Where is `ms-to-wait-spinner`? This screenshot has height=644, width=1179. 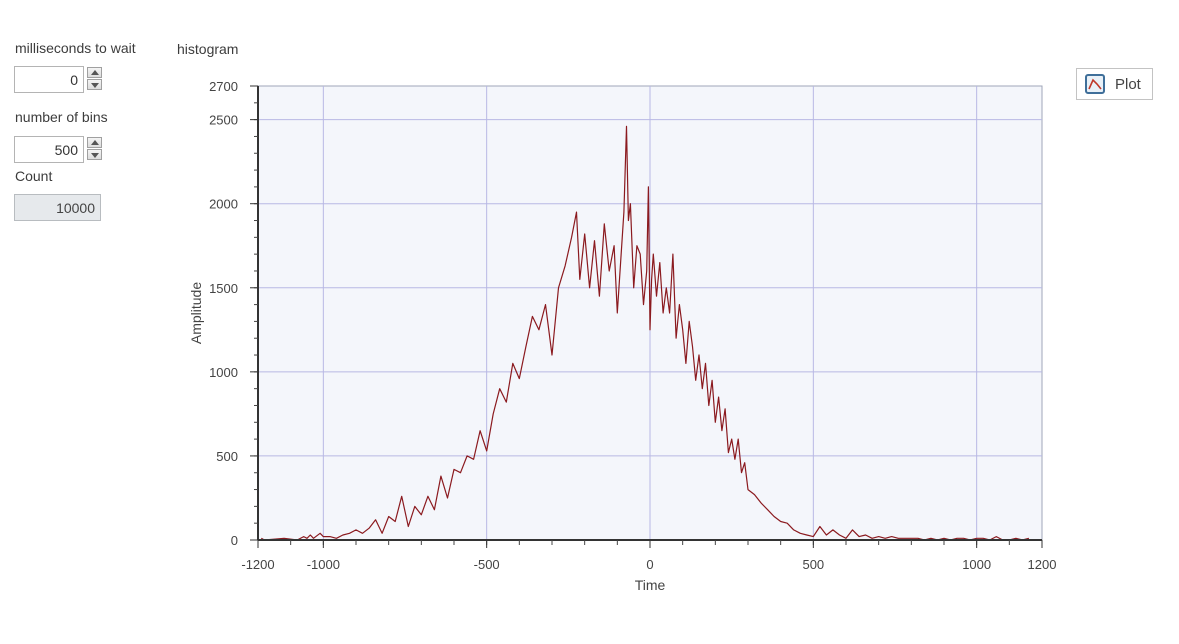
ms-to-wait-spinner is located at coordinates (95, 79).